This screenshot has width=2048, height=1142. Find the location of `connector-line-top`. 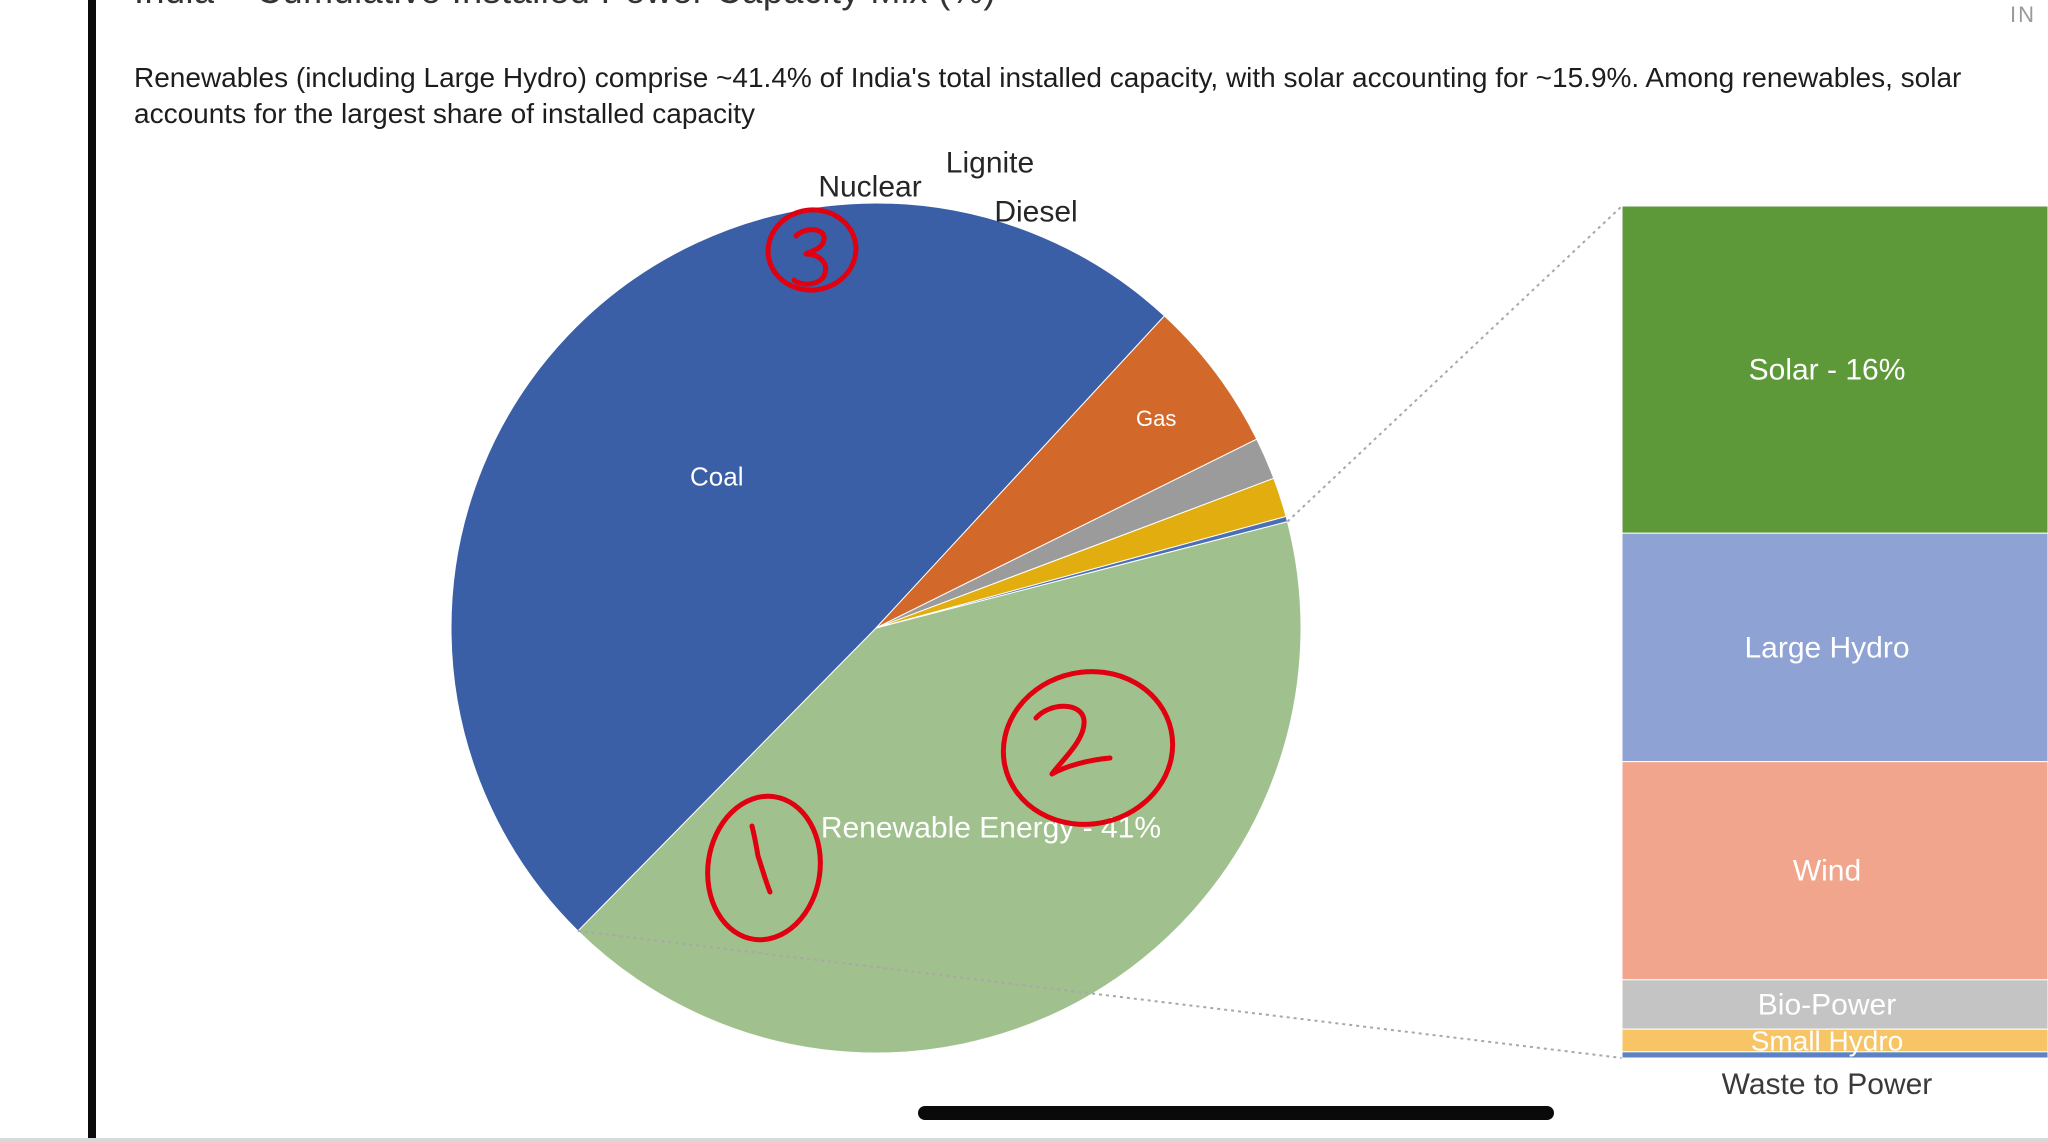

connector-line-top is located at coordinates (1454, 364).